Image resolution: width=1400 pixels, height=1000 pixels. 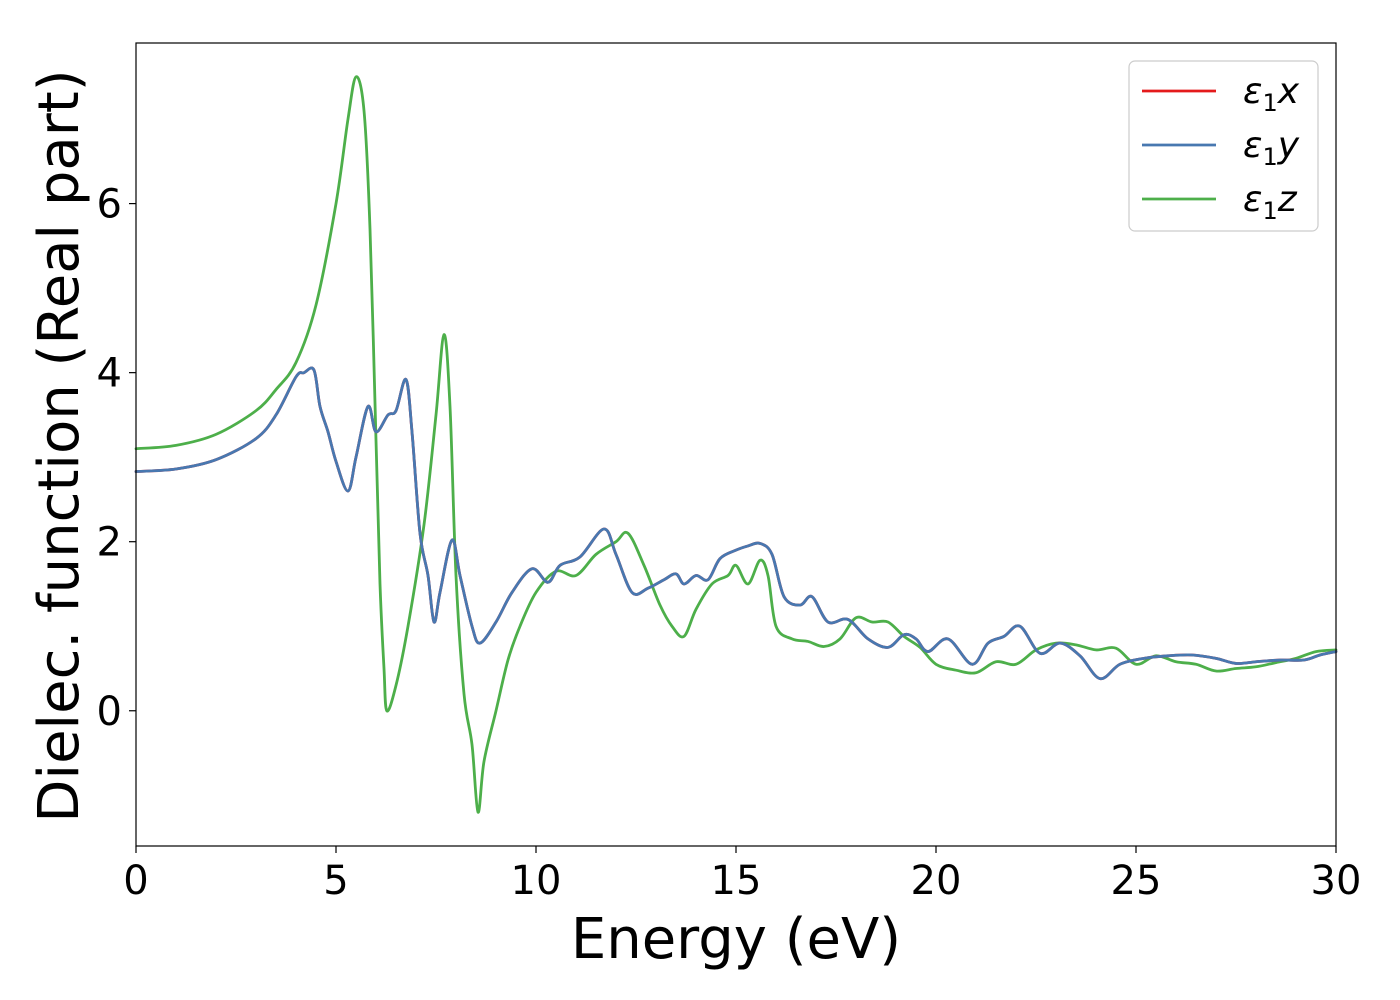 What do you see at coordinates (1336, 881) in the screenshot?
I see `x-tick-label: 30` at bounding box center [1336, 881].